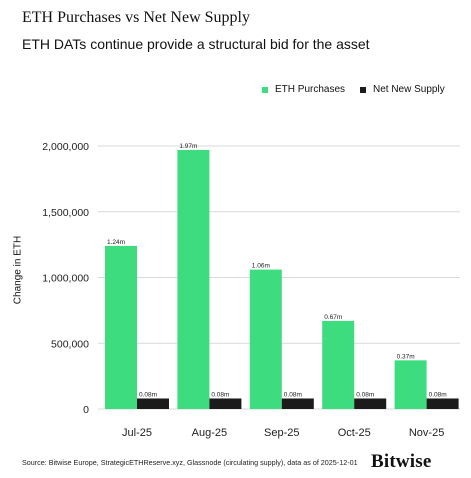 This screenshot has width=471, height=478. I want to click on data-label: 0.37m, so click(406, 356).